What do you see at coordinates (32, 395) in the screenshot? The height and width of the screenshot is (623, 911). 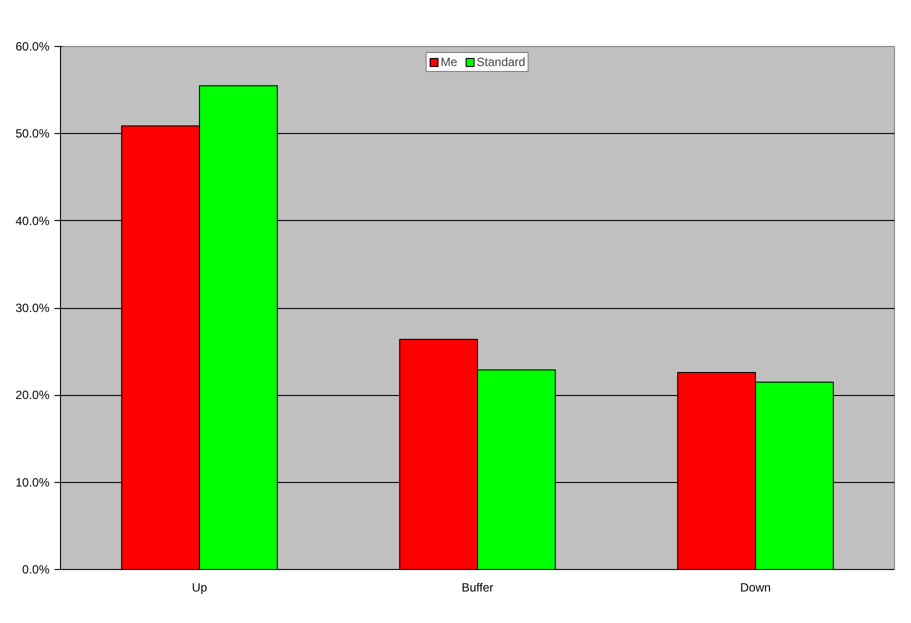 I see `y-tick-label: 20.0%` at bounding box center [32, 395].